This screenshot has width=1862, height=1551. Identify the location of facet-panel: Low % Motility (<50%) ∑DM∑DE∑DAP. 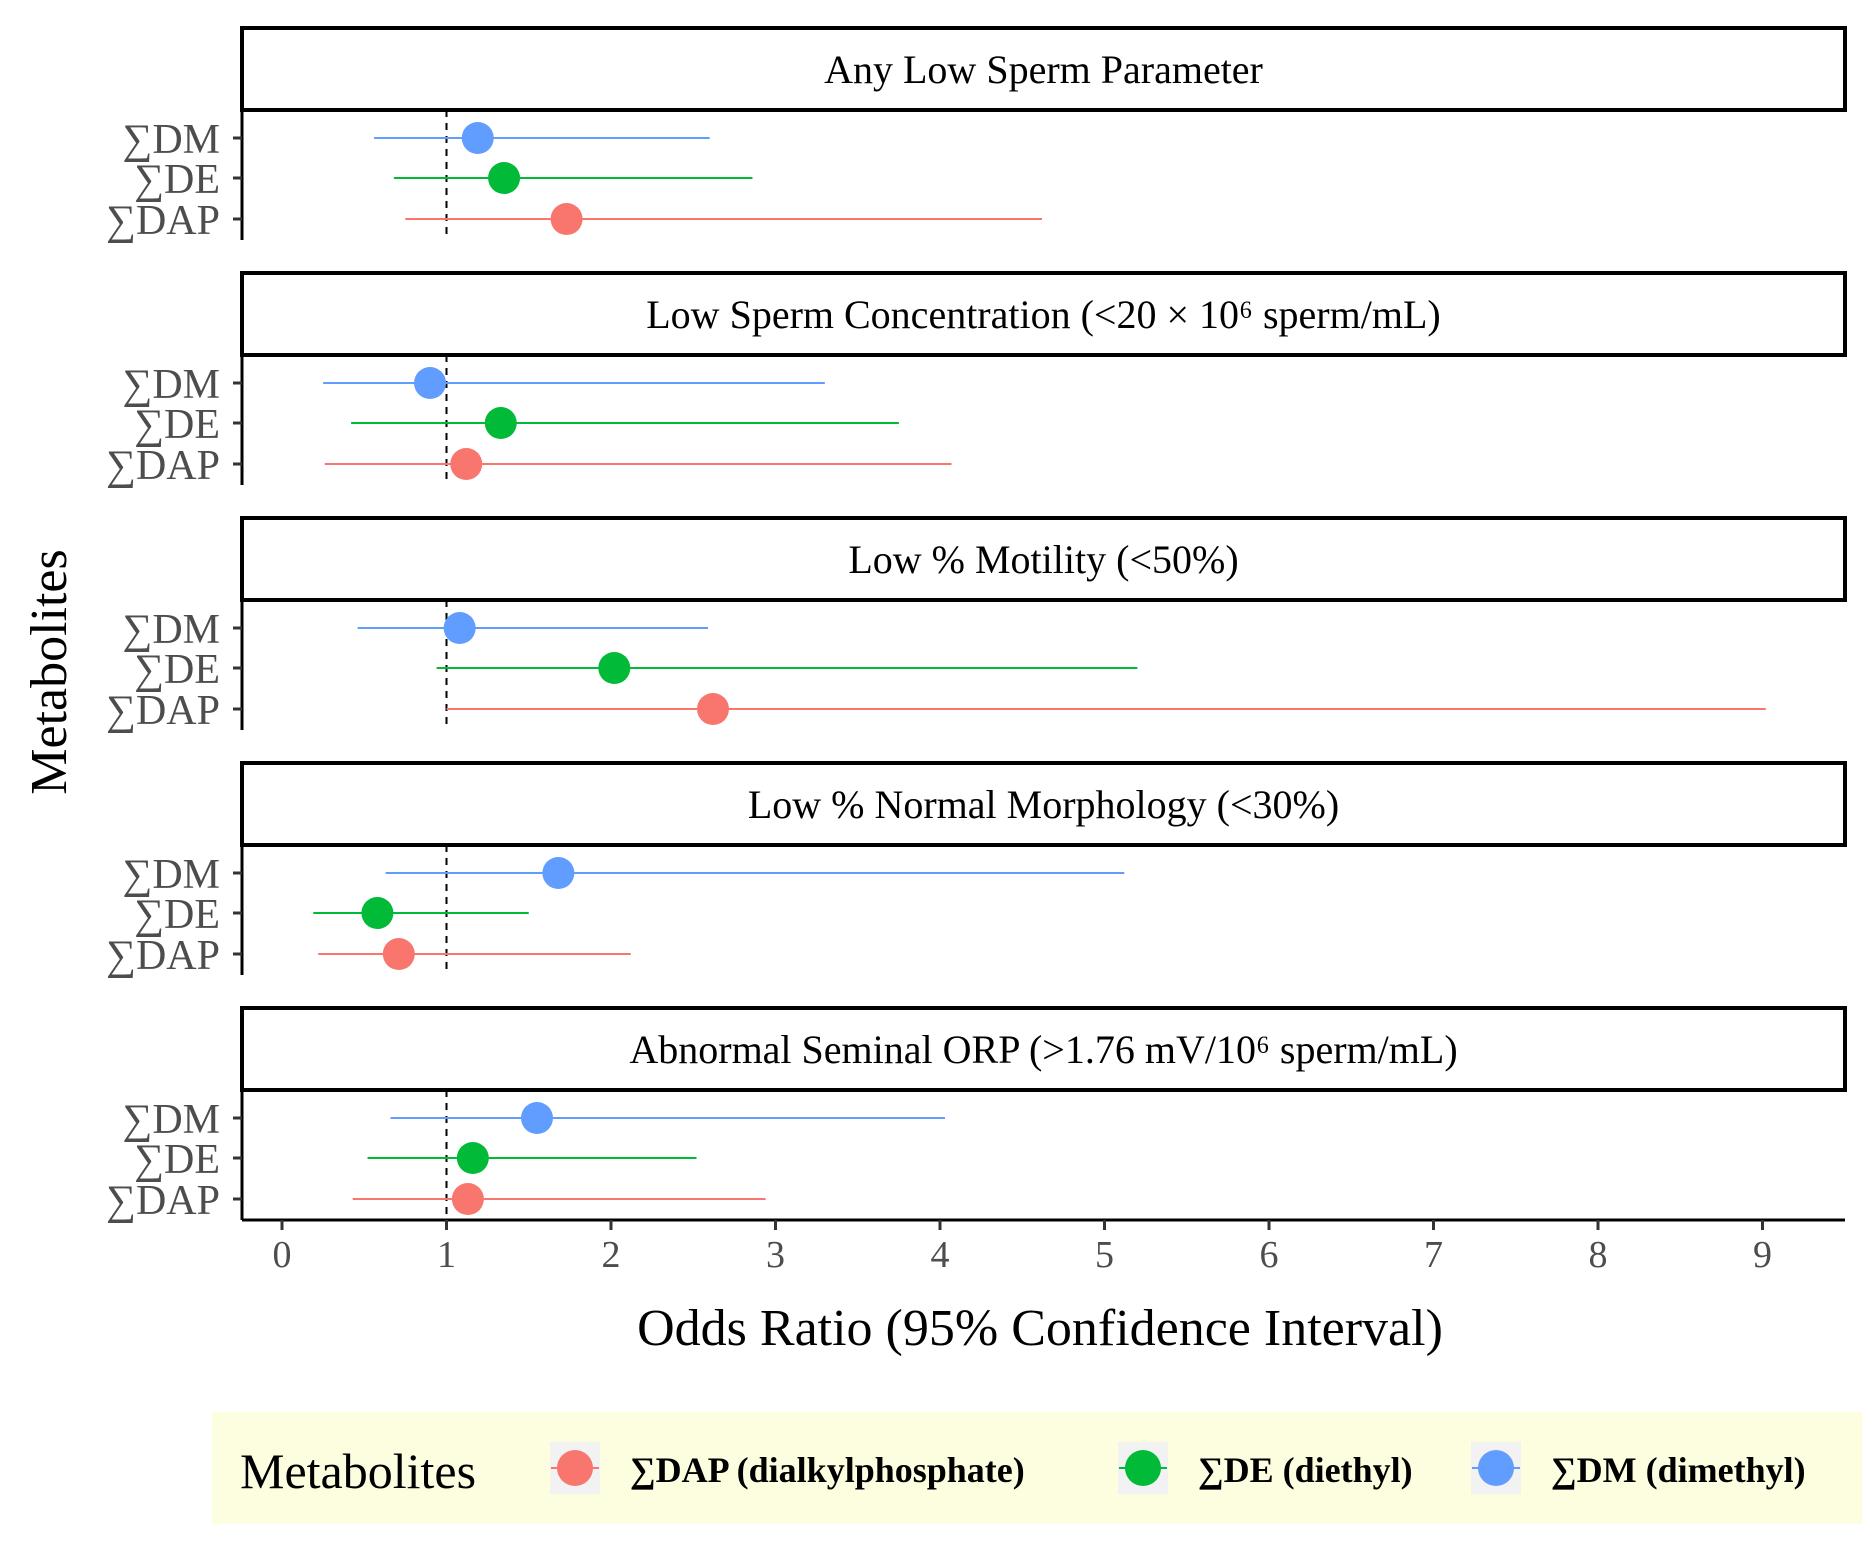
(976, 625).